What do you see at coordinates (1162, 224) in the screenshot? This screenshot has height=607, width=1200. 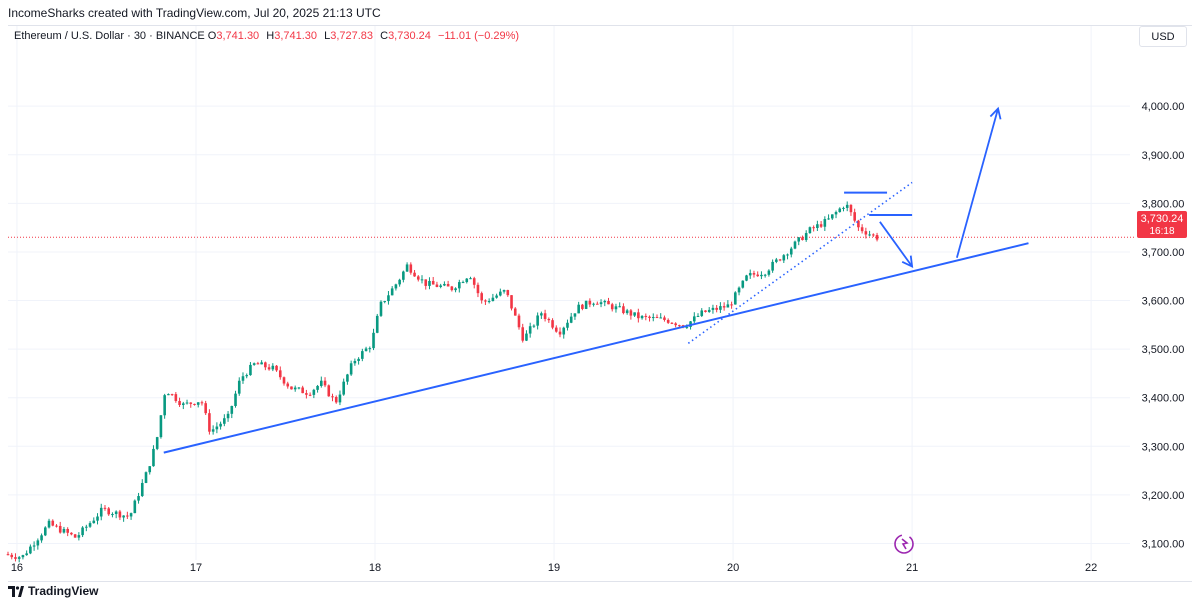 I see `last-price-tag: 3,730.24 16:18` at bounding box center [1162, 224].